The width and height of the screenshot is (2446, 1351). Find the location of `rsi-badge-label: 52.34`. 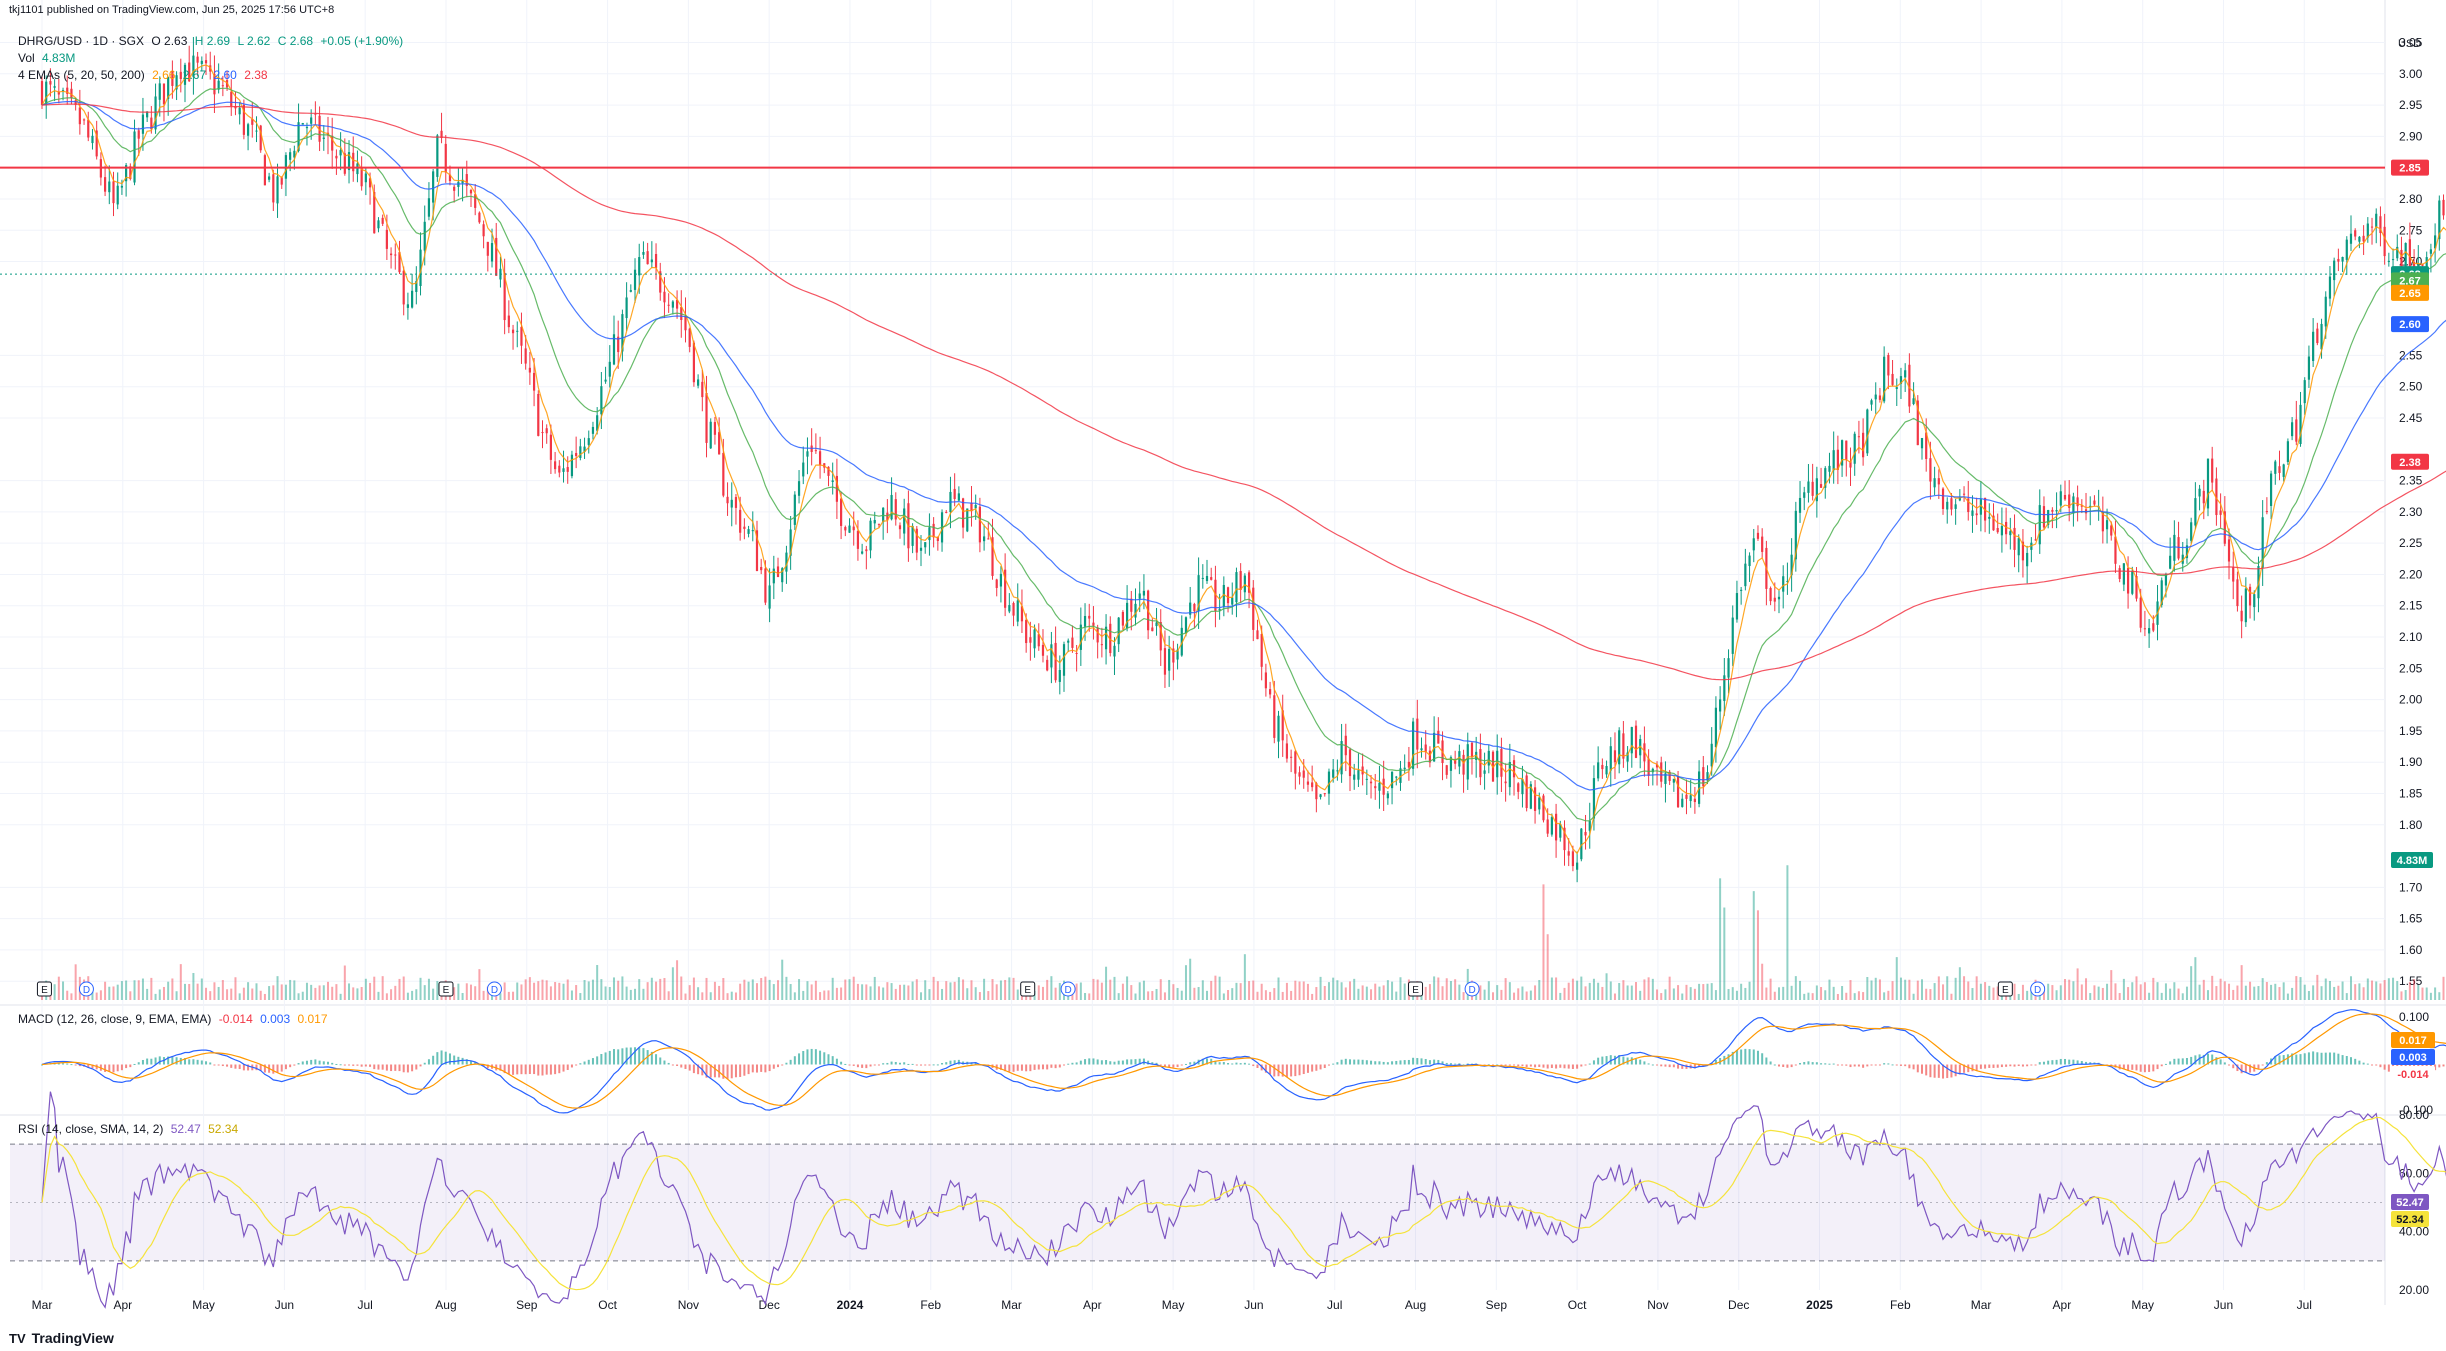

rsi-badge-label: 52.34 is located at coordinates (2410, 1220).